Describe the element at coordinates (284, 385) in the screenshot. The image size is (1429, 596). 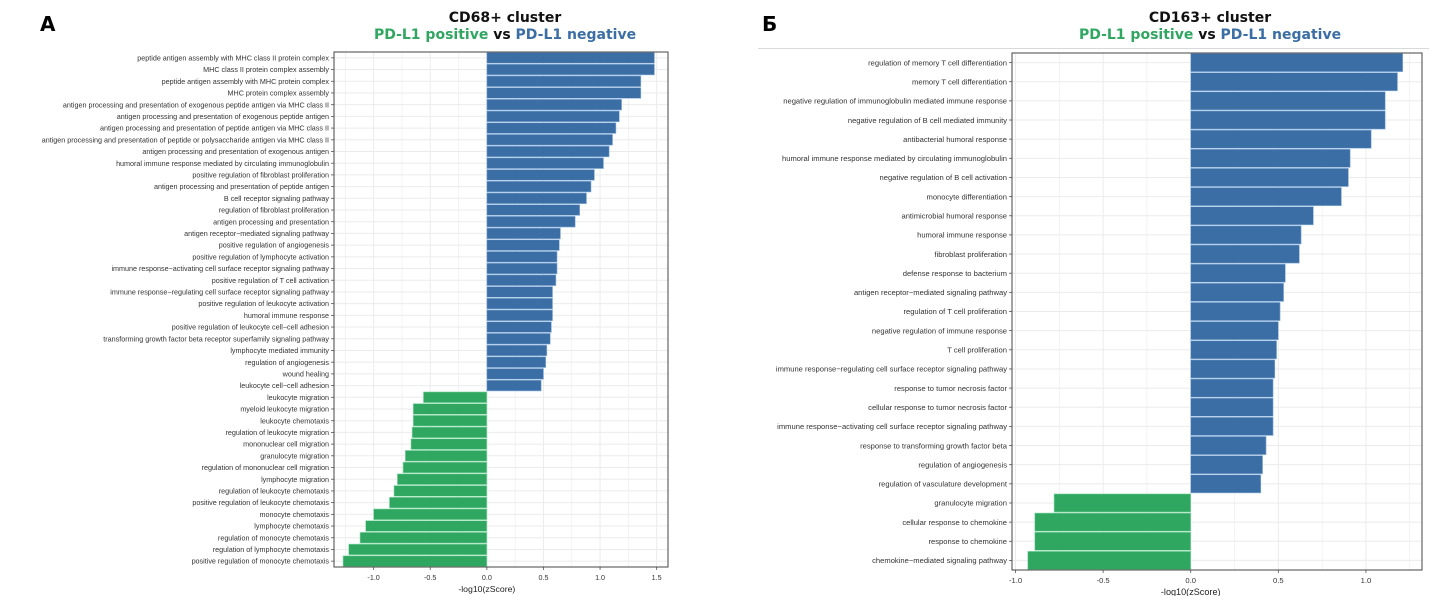
I see `y-tick-label: leukocyte cell−cell adhesion` at that location.